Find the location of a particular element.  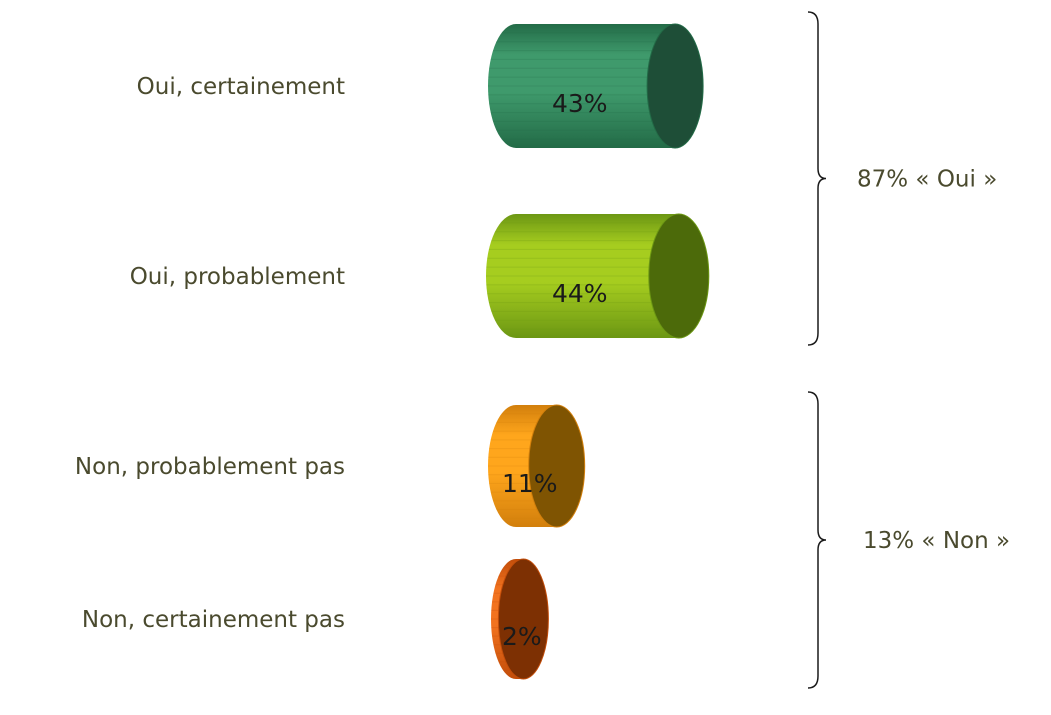

cylinder-bar: 2% is located at coordinates (520, 619).